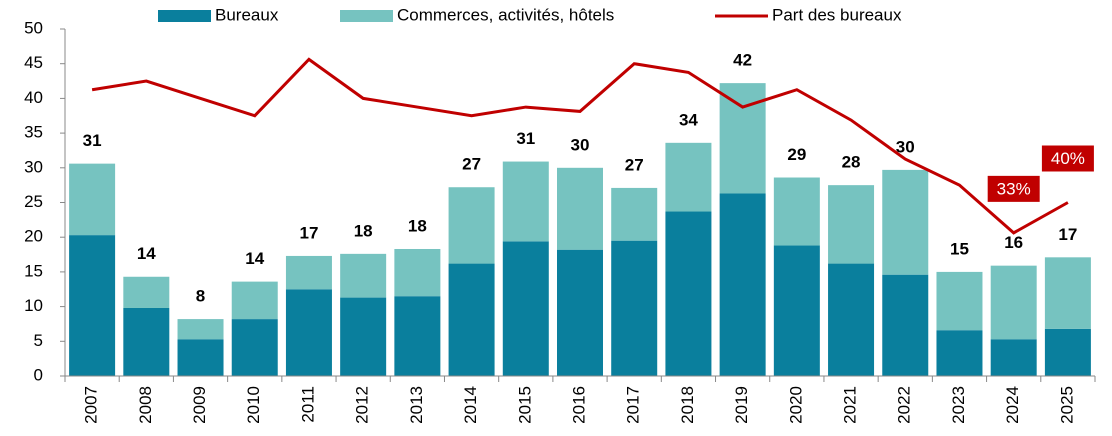  Describe the element at coordinates (1012, 405) in the screenshot. I see `x-tick-label: 2024` at that location.